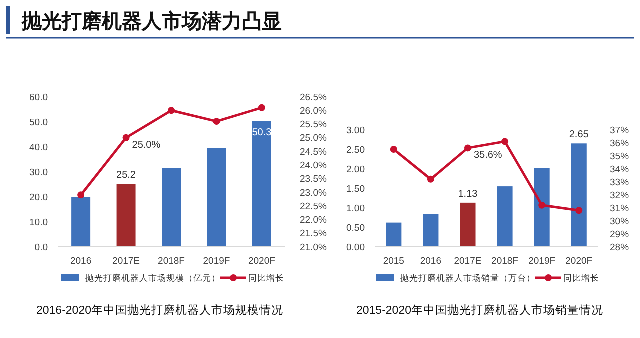 This screenshot has width=640, height=338. What do you see at coordinates (355, 170) in the screenshot?
I see `y-tick-label: 2.00` at bounding box center [355, 170].